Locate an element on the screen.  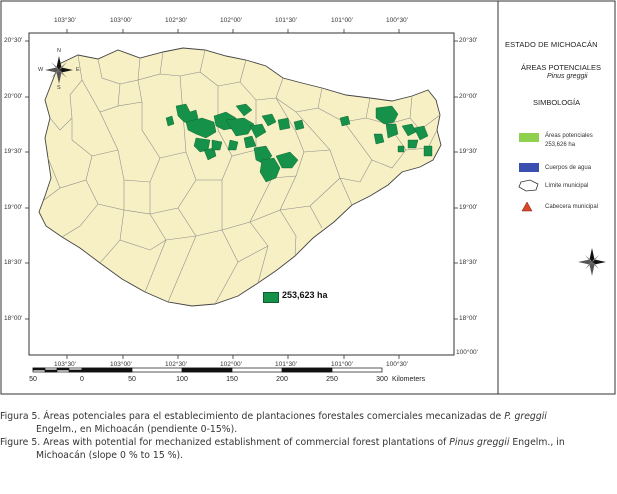
lon-label-top: 103°30' is located at coordinates (65, 20).